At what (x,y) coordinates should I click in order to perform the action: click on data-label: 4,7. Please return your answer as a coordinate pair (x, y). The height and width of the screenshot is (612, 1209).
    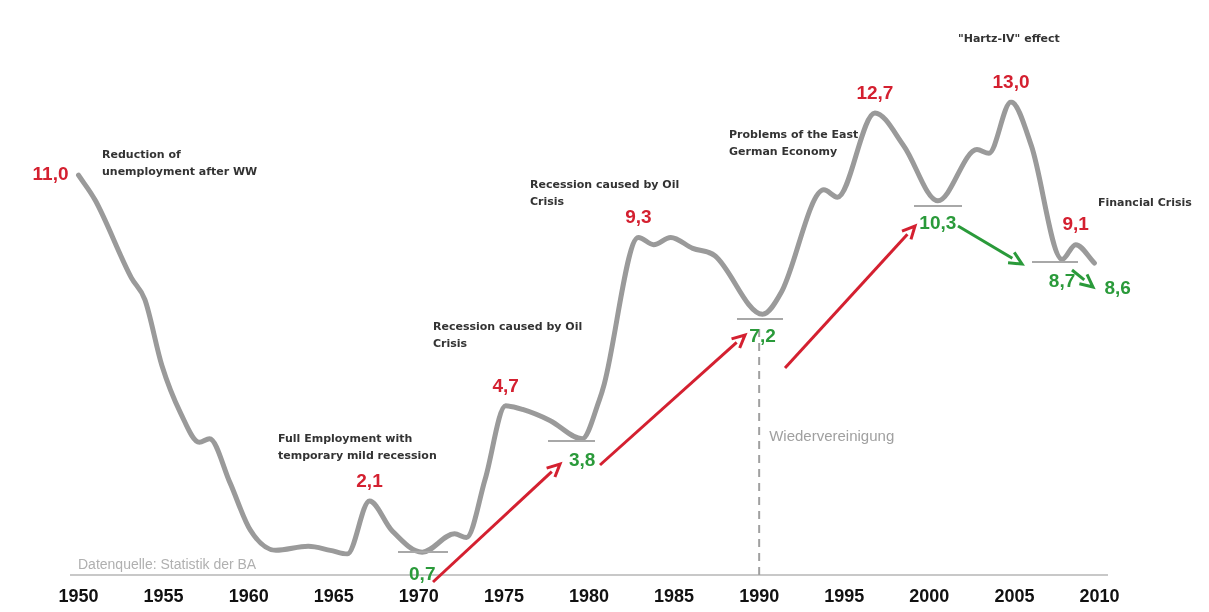
    Looking at the image, I should click on (505, 385).